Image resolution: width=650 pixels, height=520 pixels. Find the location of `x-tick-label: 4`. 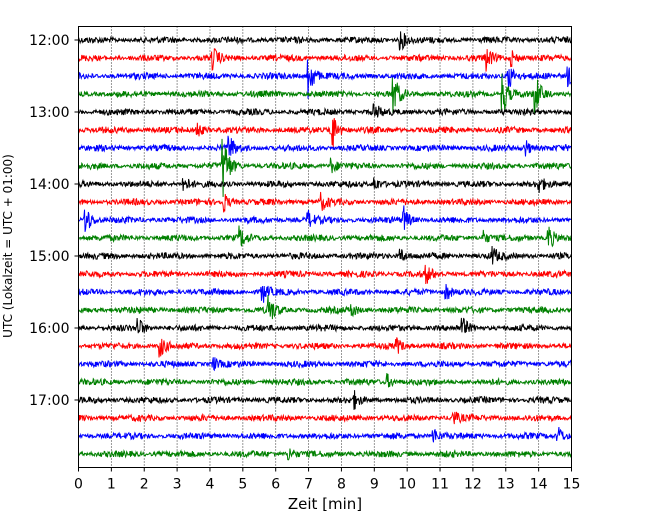

x-tick-label: 4 is located at coordinates (210, 485).